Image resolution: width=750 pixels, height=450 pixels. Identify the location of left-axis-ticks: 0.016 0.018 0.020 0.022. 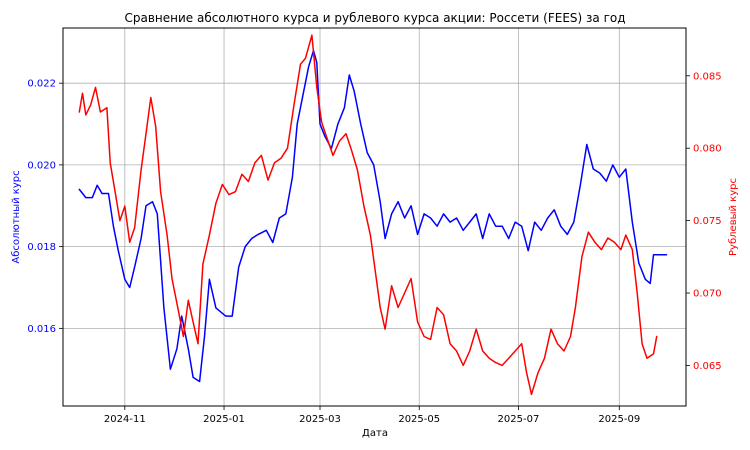
(45, 207).